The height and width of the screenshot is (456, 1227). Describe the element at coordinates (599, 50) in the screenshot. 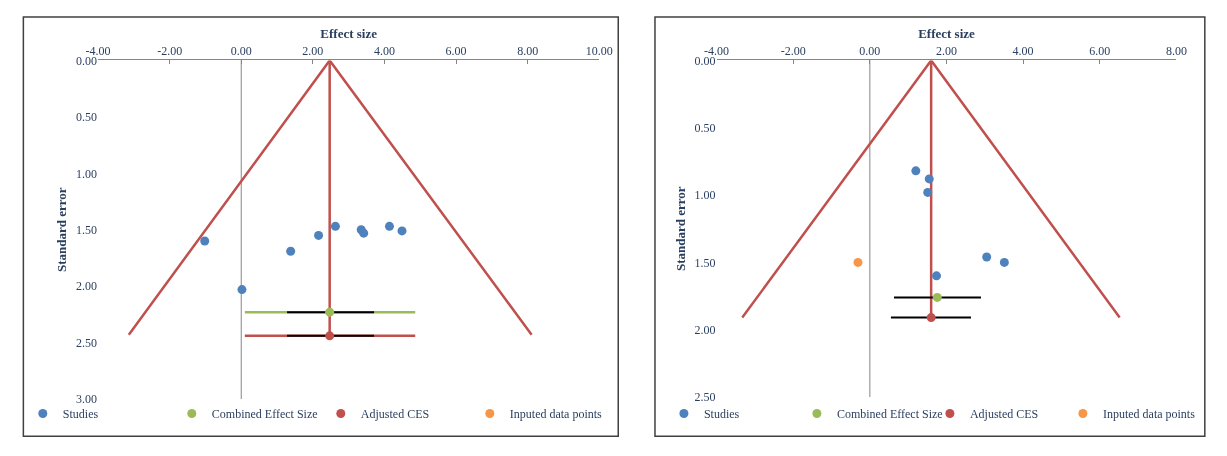

I see `x-tick-label: 10.00` at that location.